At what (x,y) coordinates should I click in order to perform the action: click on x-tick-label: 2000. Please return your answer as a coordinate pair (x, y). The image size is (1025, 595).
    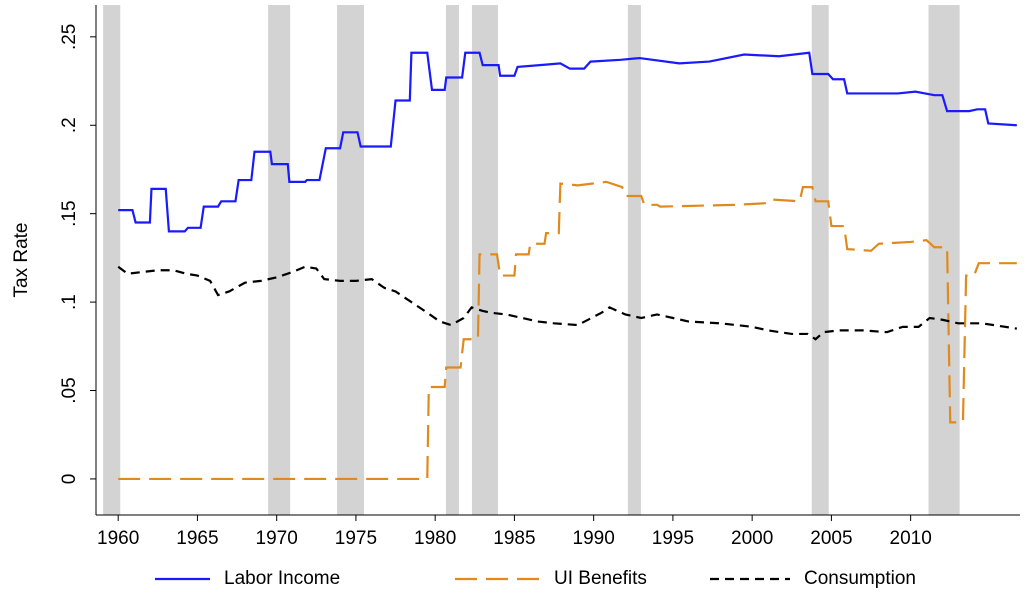
    Looking at the image, I should click on (752, 538).